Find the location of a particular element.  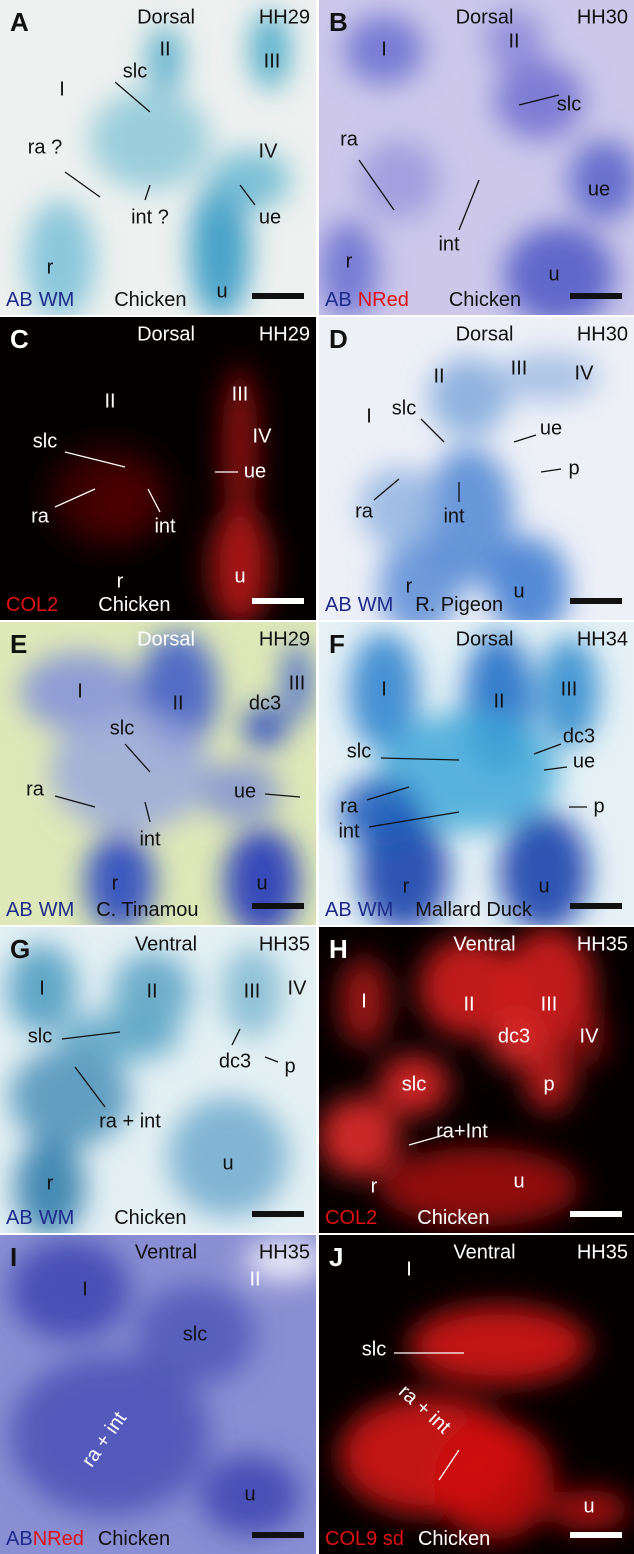

species-label: Mallard Duck is located at coordinates (474, 910).